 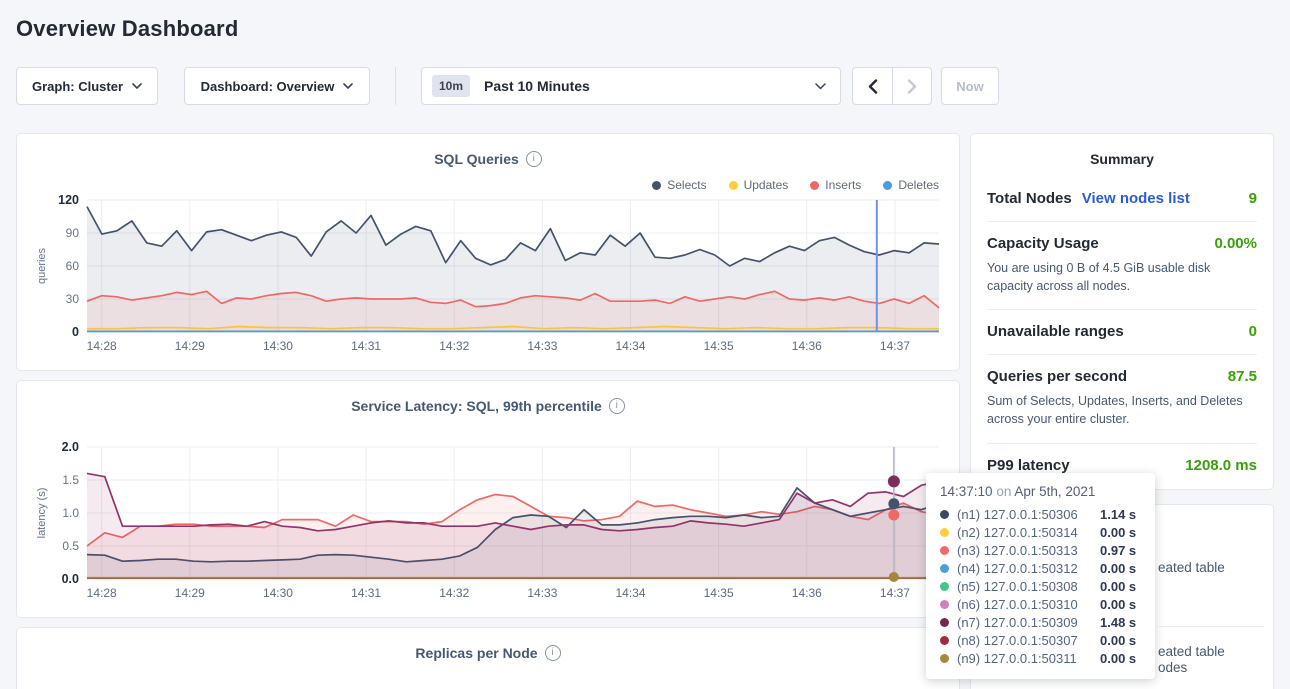 I want to click on graph-dropdown: Graph: Cluster, so click(x=87, y=86).